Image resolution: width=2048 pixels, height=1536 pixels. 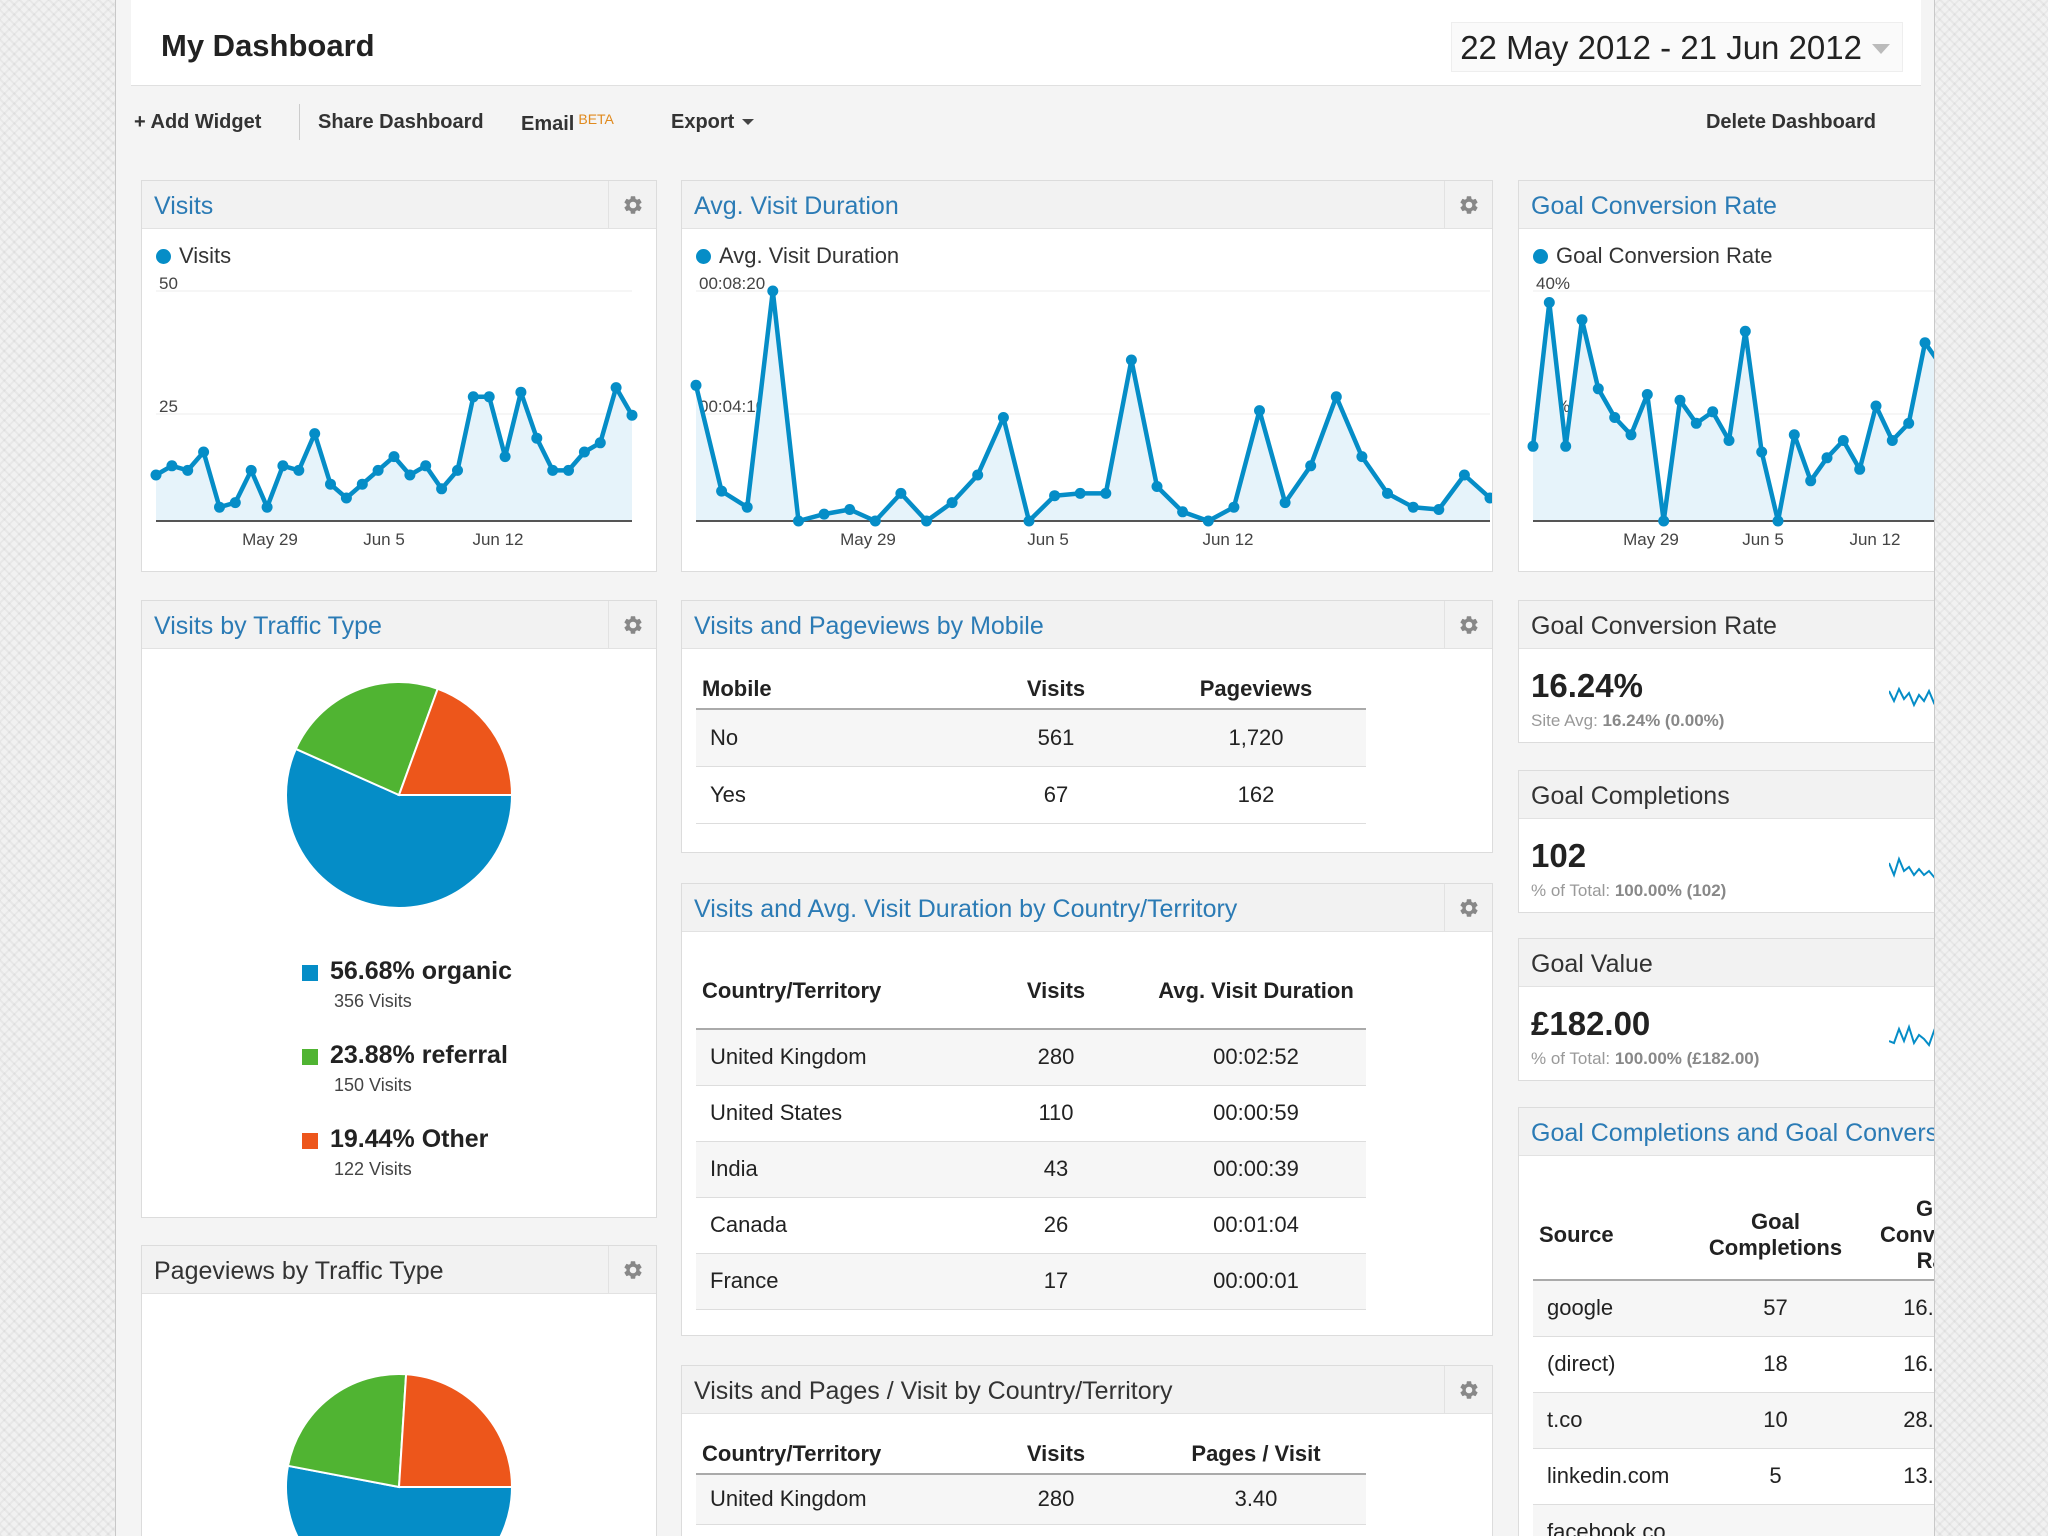 What do you see at coordinates (1896, 1235) in the screenshot?
I see `column-header: Goal Conversion Rate` at bounding box center [1896, 1235].